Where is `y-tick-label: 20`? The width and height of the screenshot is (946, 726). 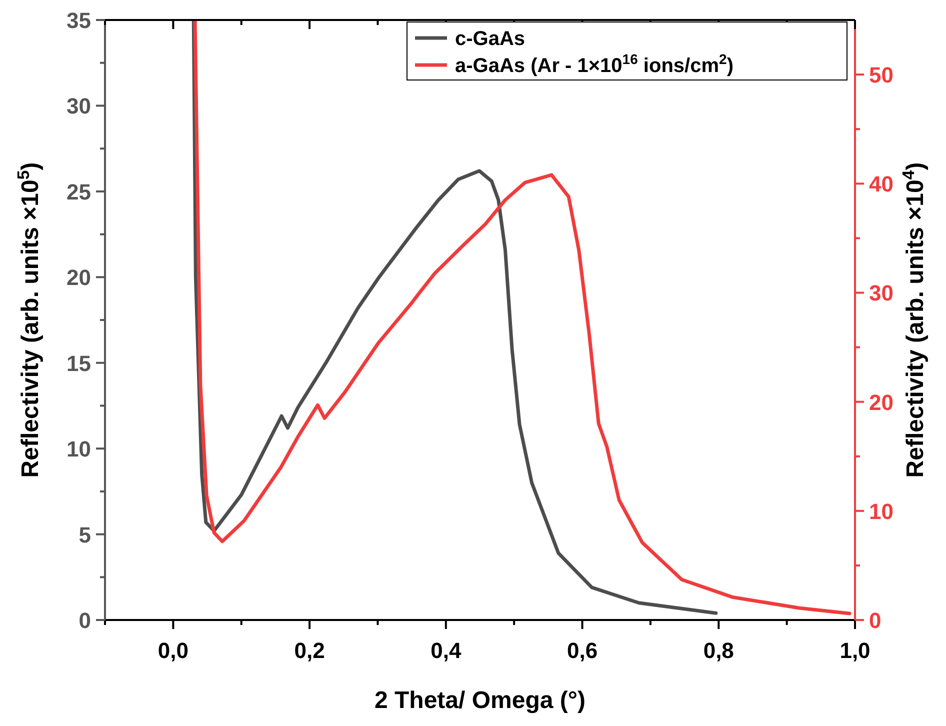 y-tick-label: 20 is located at coordinates (78, 277).